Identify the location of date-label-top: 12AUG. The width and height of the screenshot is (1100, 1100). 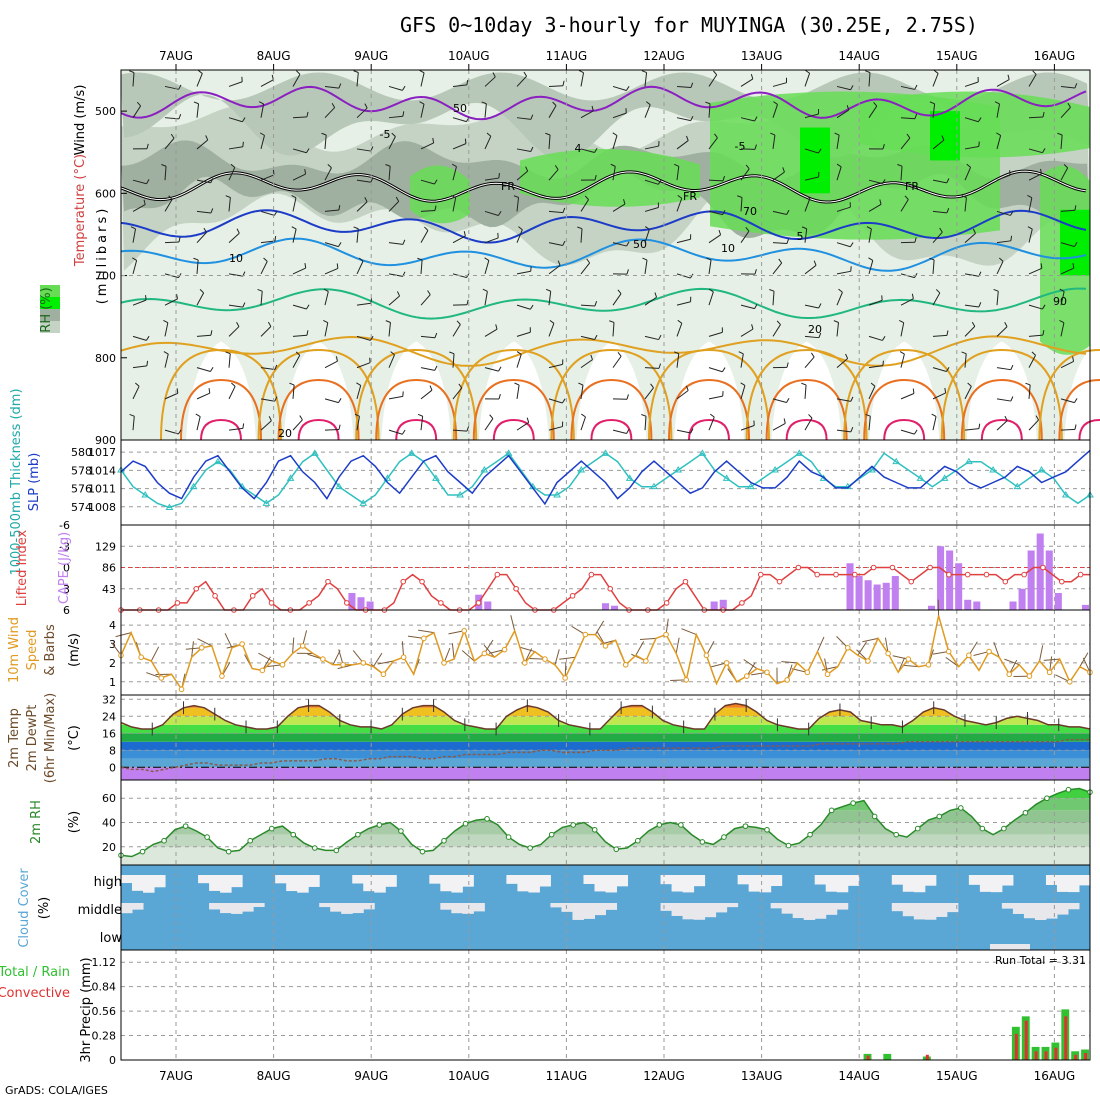
(664, 56).